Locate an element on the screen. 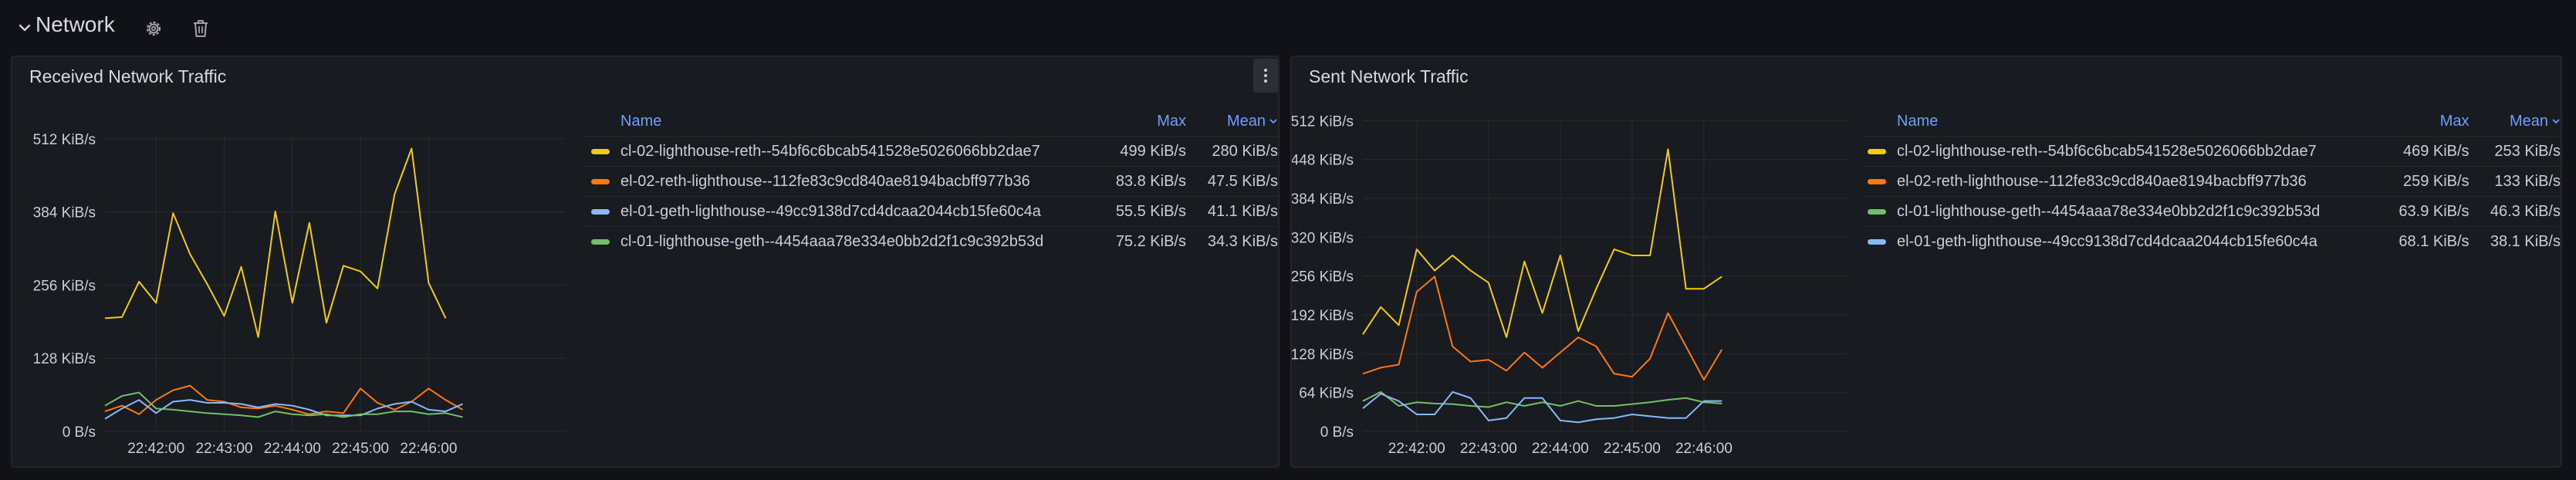 This screenshot has height=480, width=2576. legend-max-value: 55.5 KiB/s is located at coordinates (1143, 211).